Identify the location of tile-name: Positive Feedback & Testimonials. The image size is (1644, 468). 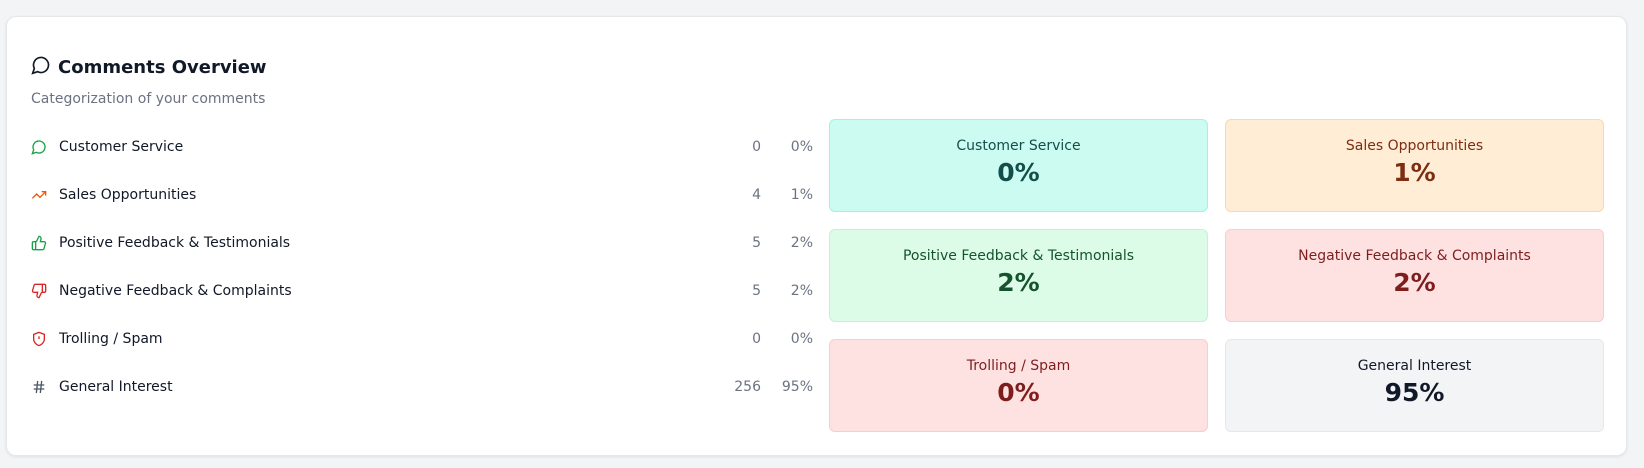
(1018, 256).